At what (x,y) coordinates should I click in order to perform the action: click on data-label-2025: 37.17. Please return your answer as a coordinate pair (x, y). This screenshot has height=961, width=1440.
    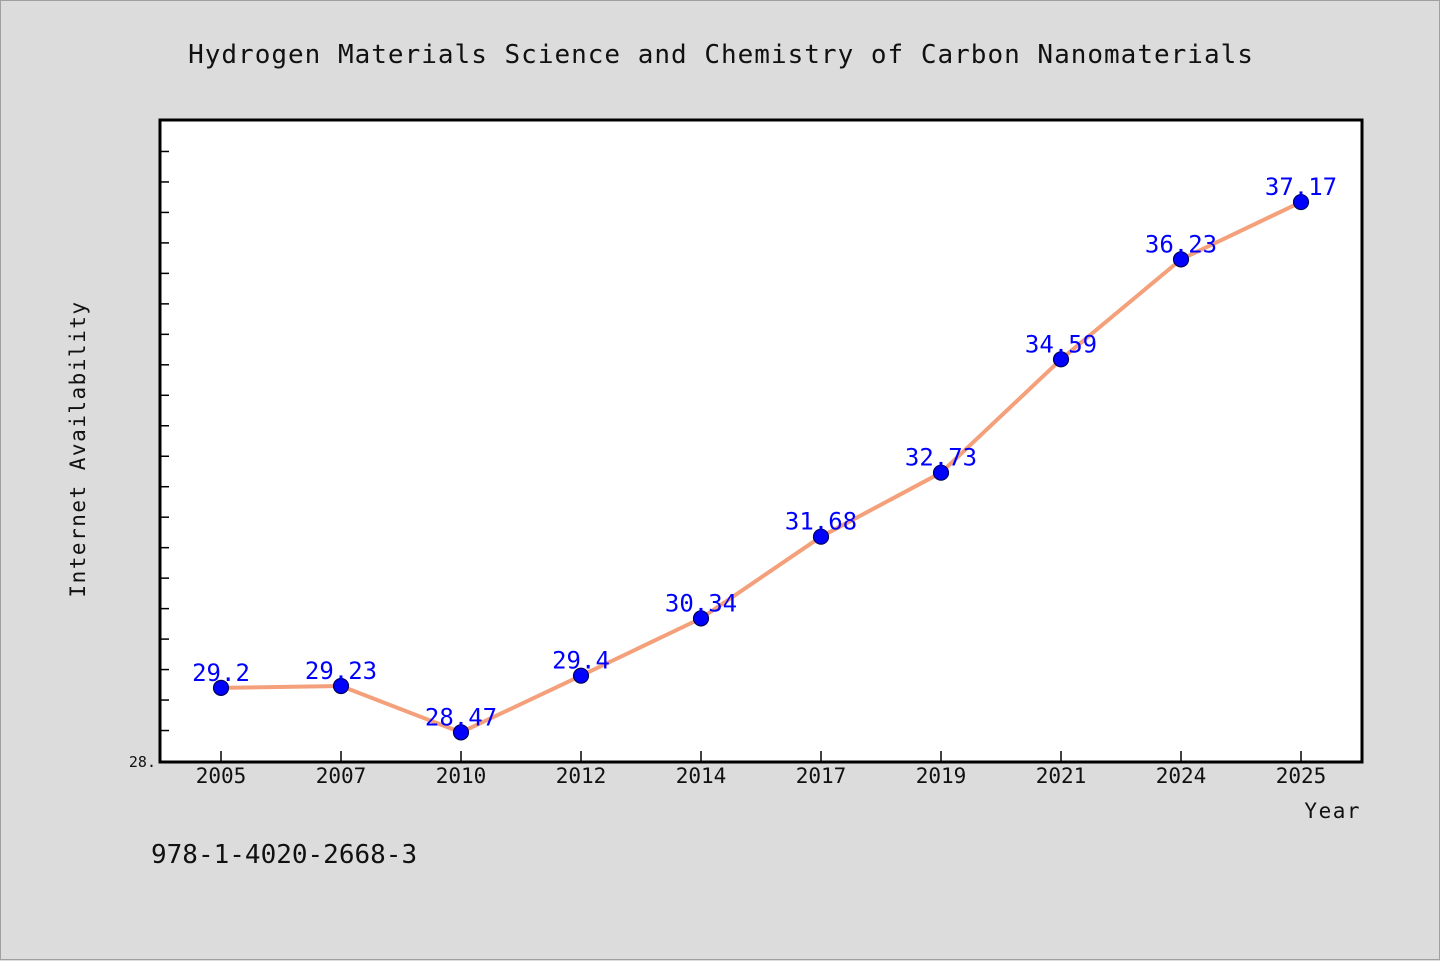
    Looking at the image, I should click on (1301, 187).